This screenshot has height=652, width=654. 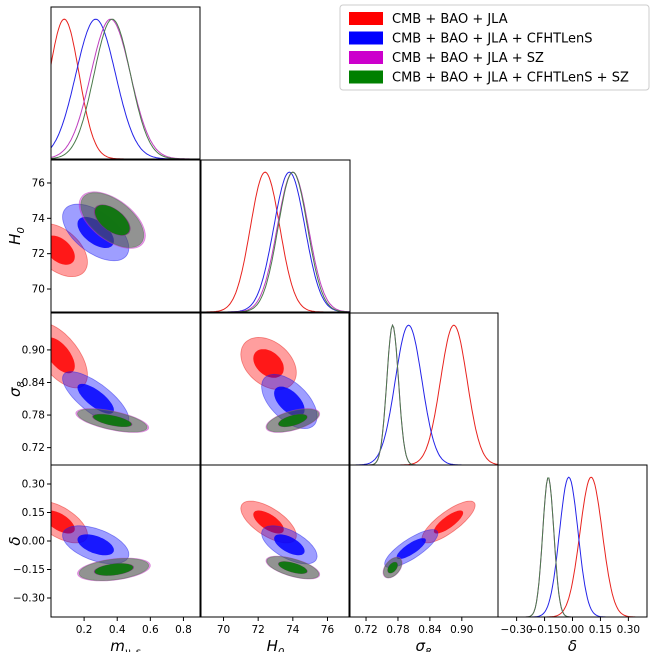 I want to click on y-tick-label: 0.84, so click(x=34, y=383).